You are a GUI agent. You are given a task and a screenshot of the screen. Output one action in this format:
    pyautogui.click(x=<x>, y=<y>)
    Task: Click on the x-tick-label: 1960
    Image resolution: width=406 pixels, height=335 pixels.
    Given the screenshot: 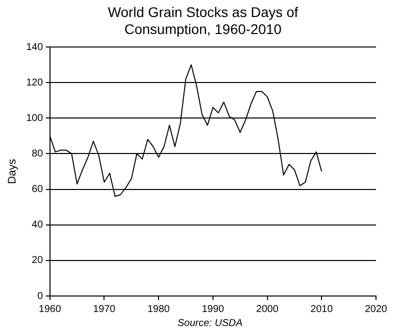 What is the action you would take?
    pyautogui.click(x=50, y=309)
    